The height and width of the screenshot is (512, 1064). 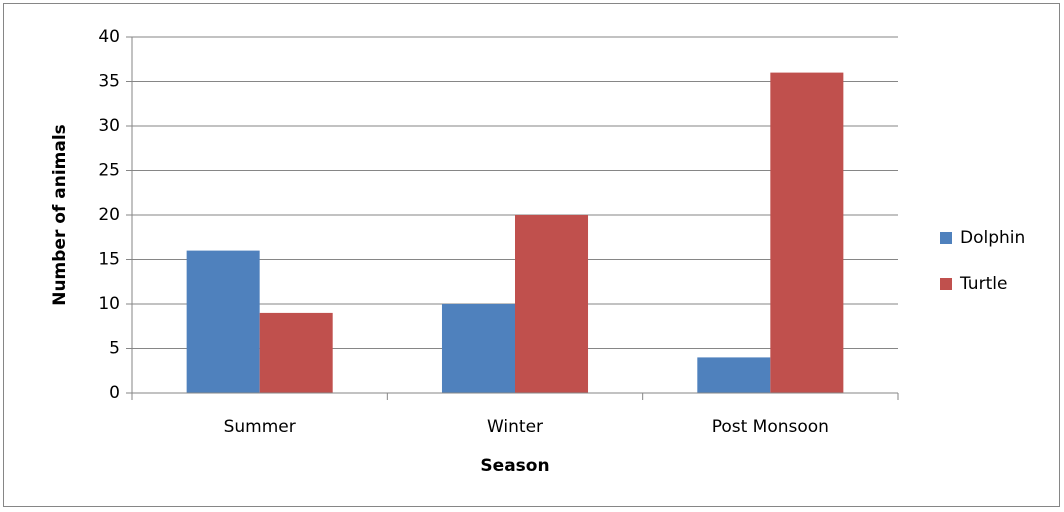 What do you see at coordinates (992, 238) in the screenshot?
I see `legend-label: Dolphin` at bounding box center [992, 238].